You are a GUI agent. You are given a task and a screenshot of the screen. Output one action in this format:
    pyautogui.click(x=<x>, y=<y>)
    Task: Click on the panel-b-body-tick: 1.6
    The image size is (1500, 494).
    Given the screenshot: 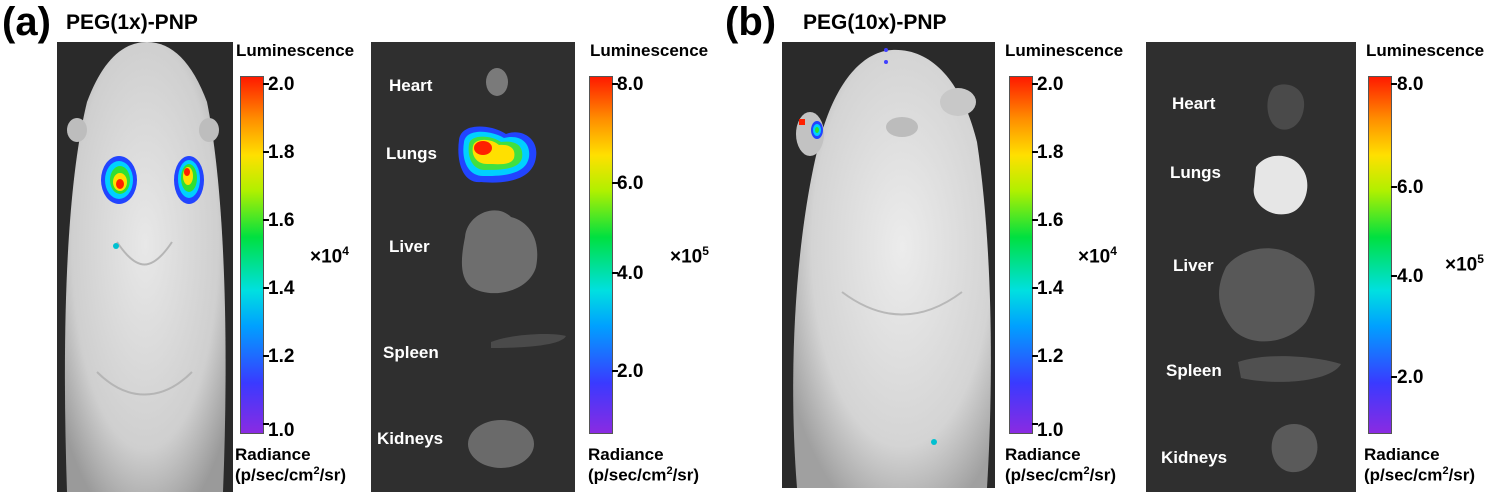 What is the action you would take?
    pyautogui.click(x=1050, y=220)
    